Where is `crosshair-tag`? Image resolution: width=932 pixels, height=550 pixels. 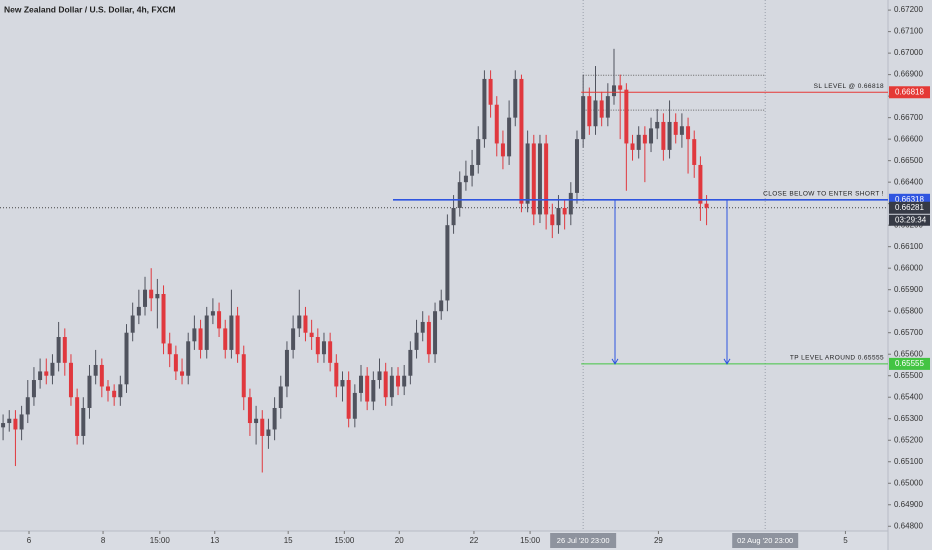 crosshair-tag is located at coordinates (583, 540).